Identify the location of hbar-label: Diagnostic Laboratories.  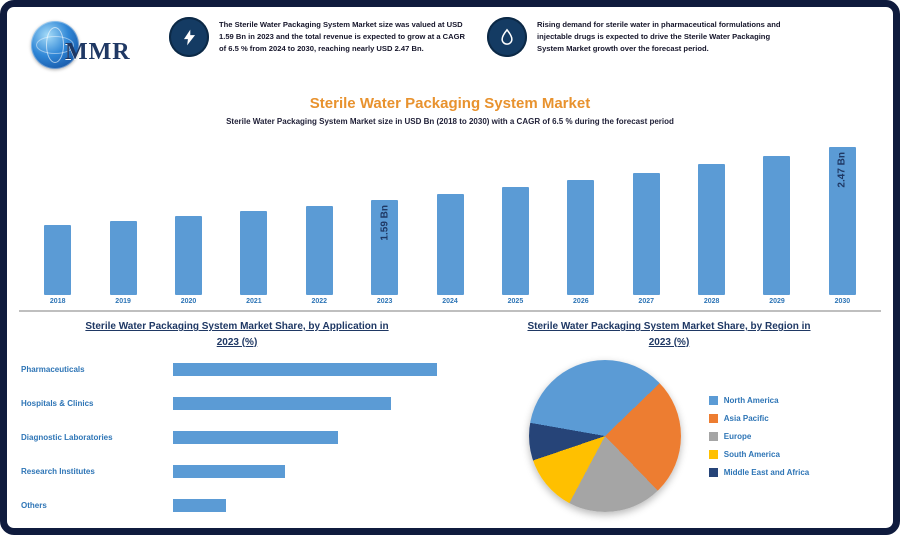
(67, 437).